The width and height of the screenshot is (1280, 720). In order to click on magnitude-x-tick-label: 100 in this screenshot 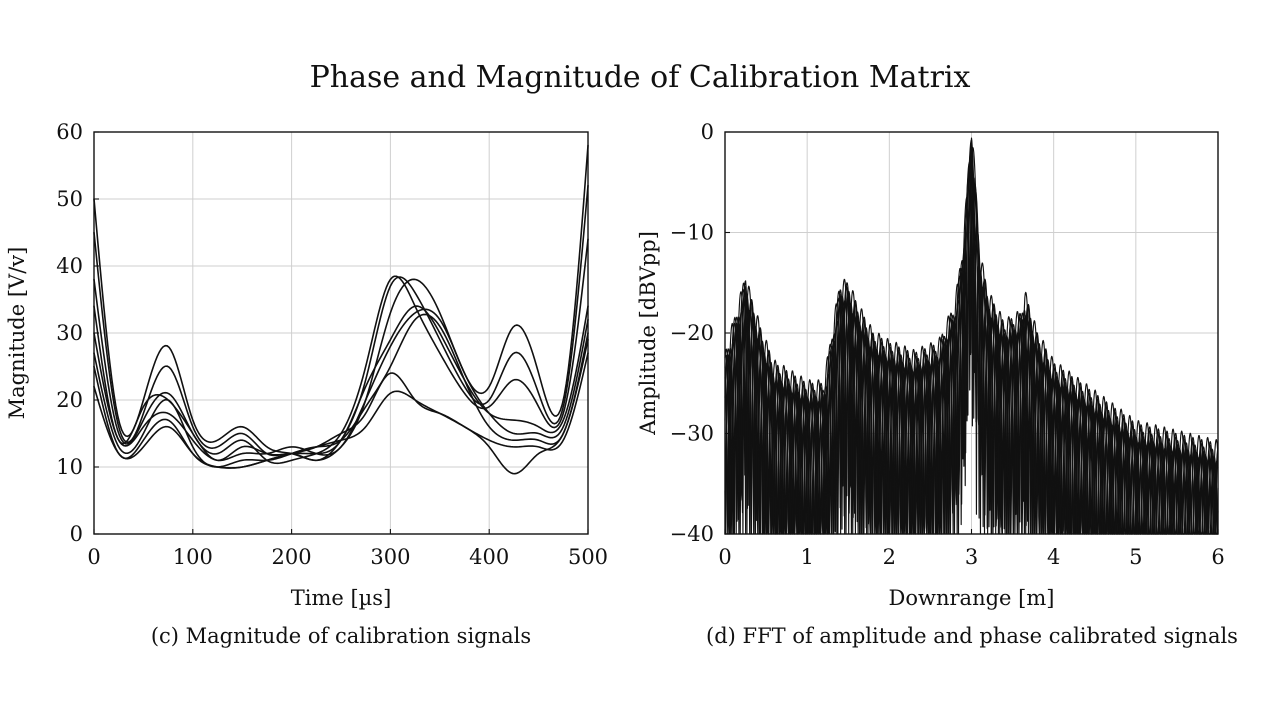, I will do `click(193, 557)`.